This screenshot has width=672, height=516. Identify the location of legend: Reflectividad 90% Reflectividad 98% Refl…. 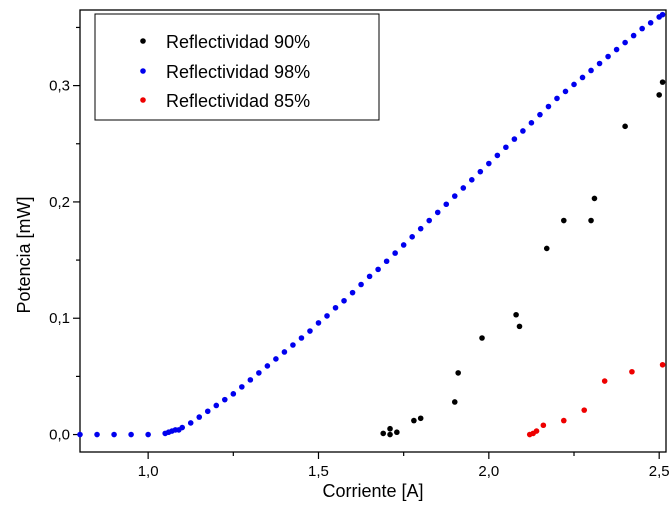
(237, 67).